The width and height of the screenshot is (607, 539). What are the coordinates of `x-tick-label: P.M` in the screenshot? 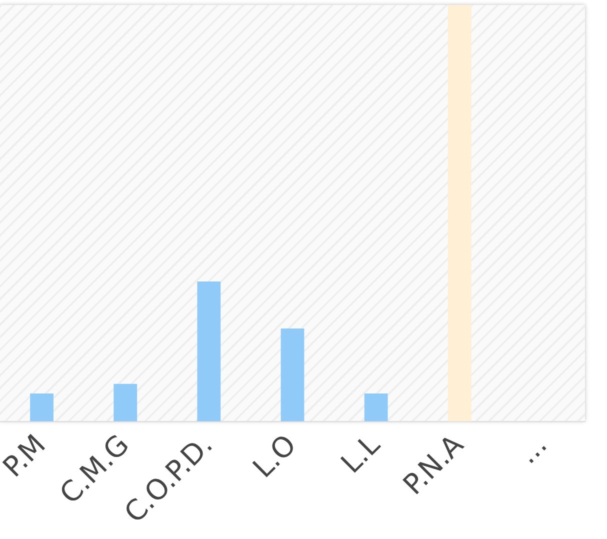 It's located at (26, 456).